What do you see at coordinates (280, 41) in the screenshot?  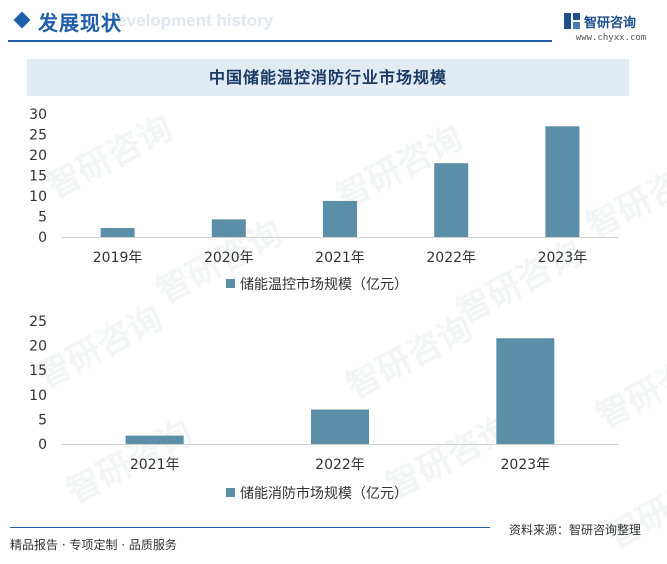 I see `header-divider` at bounding box center [280, 41].